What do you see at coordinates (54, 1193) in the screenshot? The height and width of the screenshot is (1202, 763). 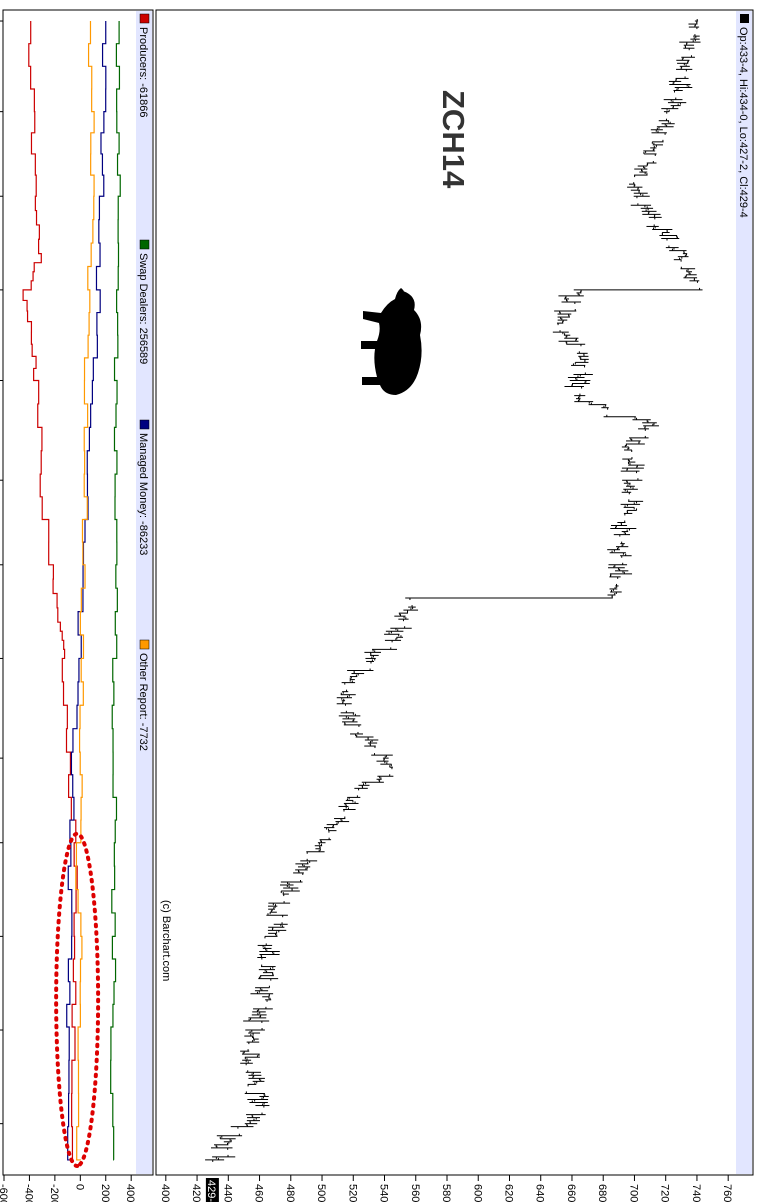 I see `cot-tick-label: -200000` at bounding box center [54, 1193].